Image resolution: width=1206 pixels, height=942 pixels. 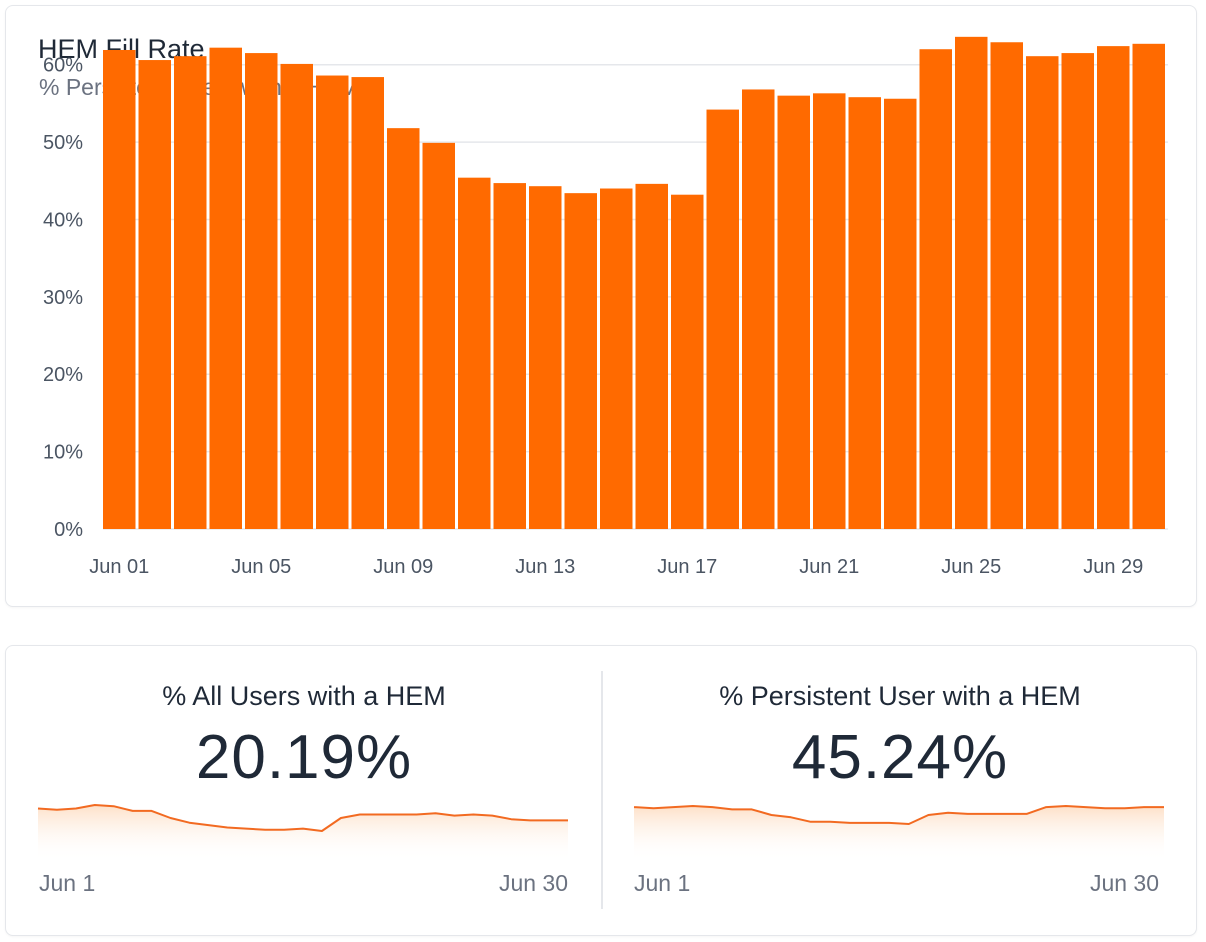 I want to click on y-tick-label: 30%, so click(x=63, y=298).